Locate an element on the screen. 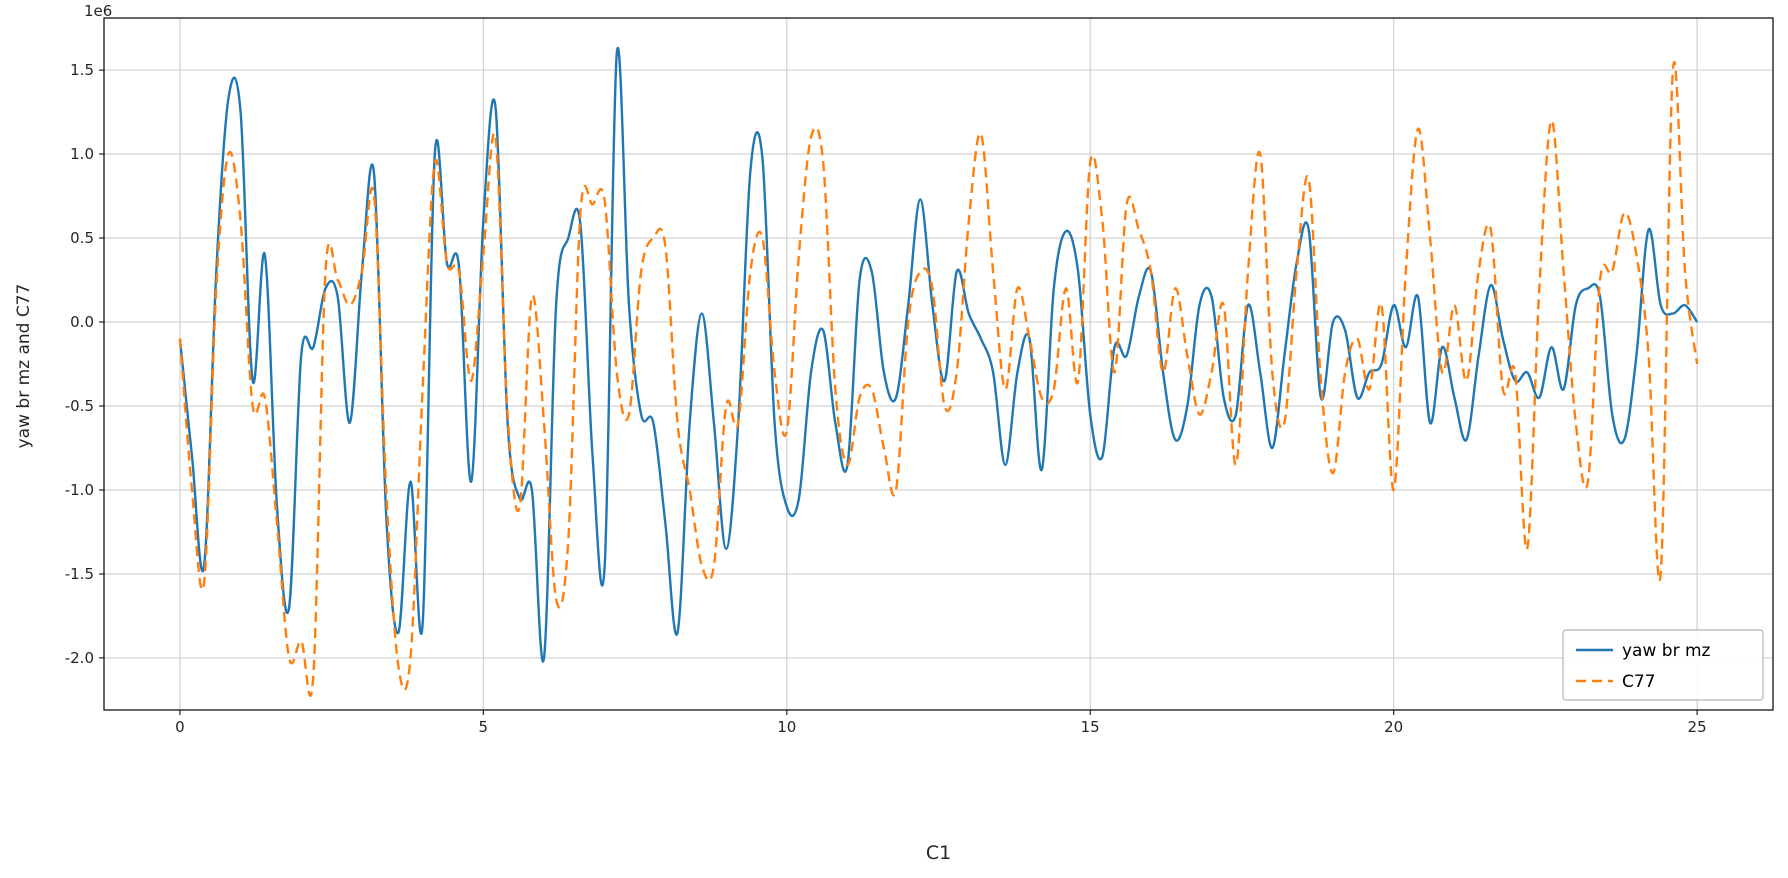 The width and height of the screenshot is (1788, 878). x-tick-label: 10 is located at coordinates (786, 727).